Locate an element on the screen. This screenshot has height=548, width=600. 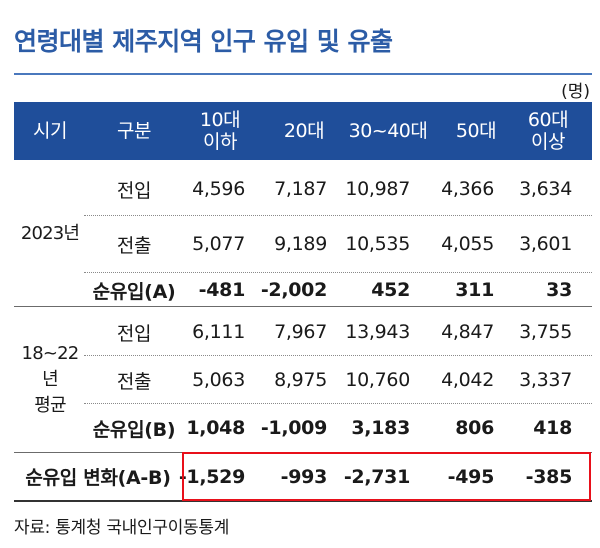
header-period: 시기 is located at coordinates (50, 131).